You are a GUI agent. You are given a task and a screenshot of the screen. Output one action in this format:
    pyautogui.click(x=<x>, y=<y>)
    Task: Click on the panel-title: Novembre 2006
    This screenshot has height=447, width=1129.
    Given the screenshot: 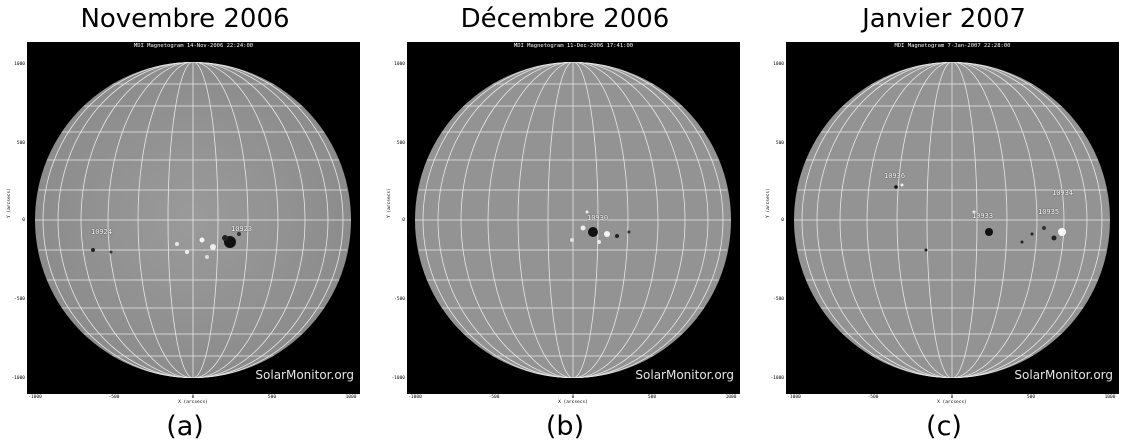 What is the action you would take?
    pyautogui.click(x=185, y=19)
    